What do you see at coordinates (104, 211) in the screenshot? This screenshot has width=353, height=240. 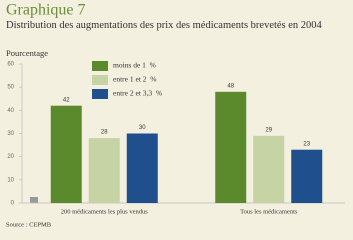 I see `x-tick-label: 200 médicaments les plus vendus` at bounding box center [104, 211].